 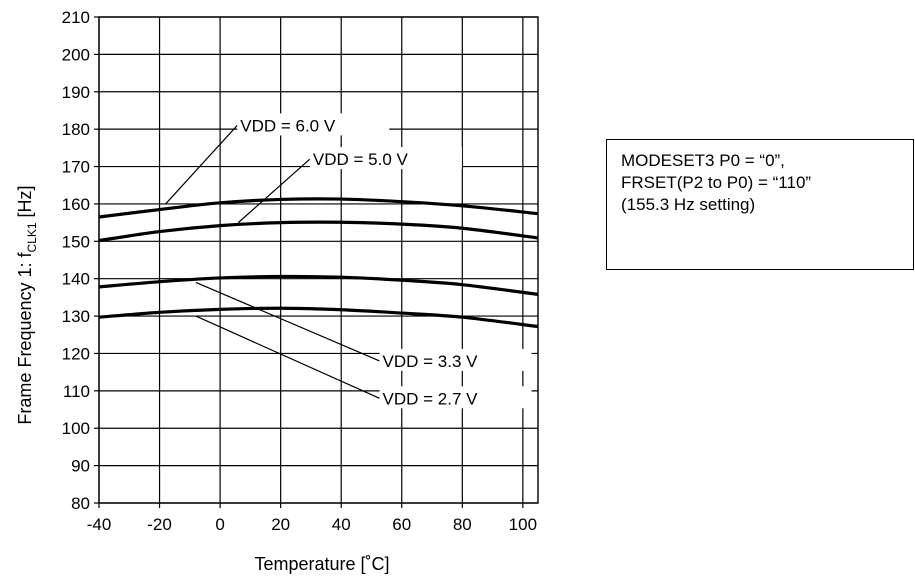 I want to click on annotation-label-2: VDD = 3.3 V, so click(x=431, y=361).